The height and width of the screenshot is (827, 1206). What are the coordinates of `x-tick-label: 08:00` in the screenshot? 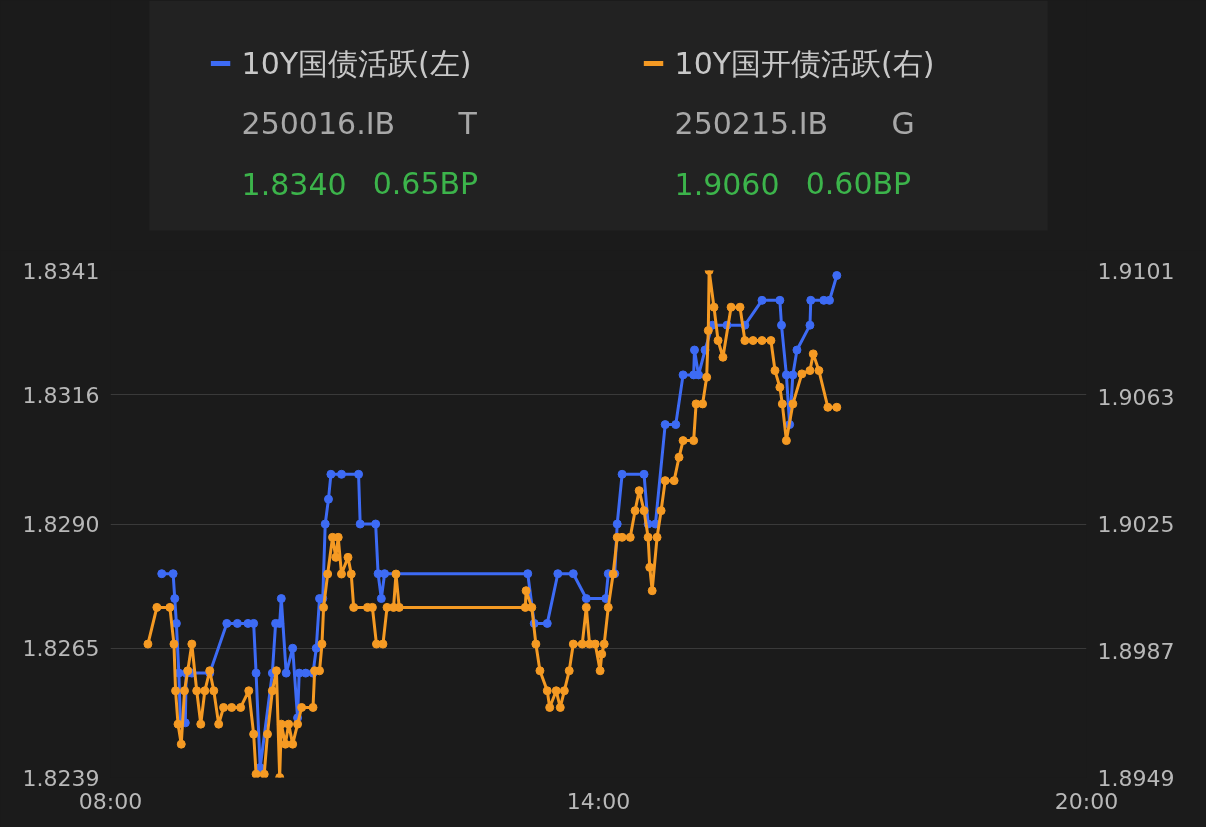 It's located at (110, 801).